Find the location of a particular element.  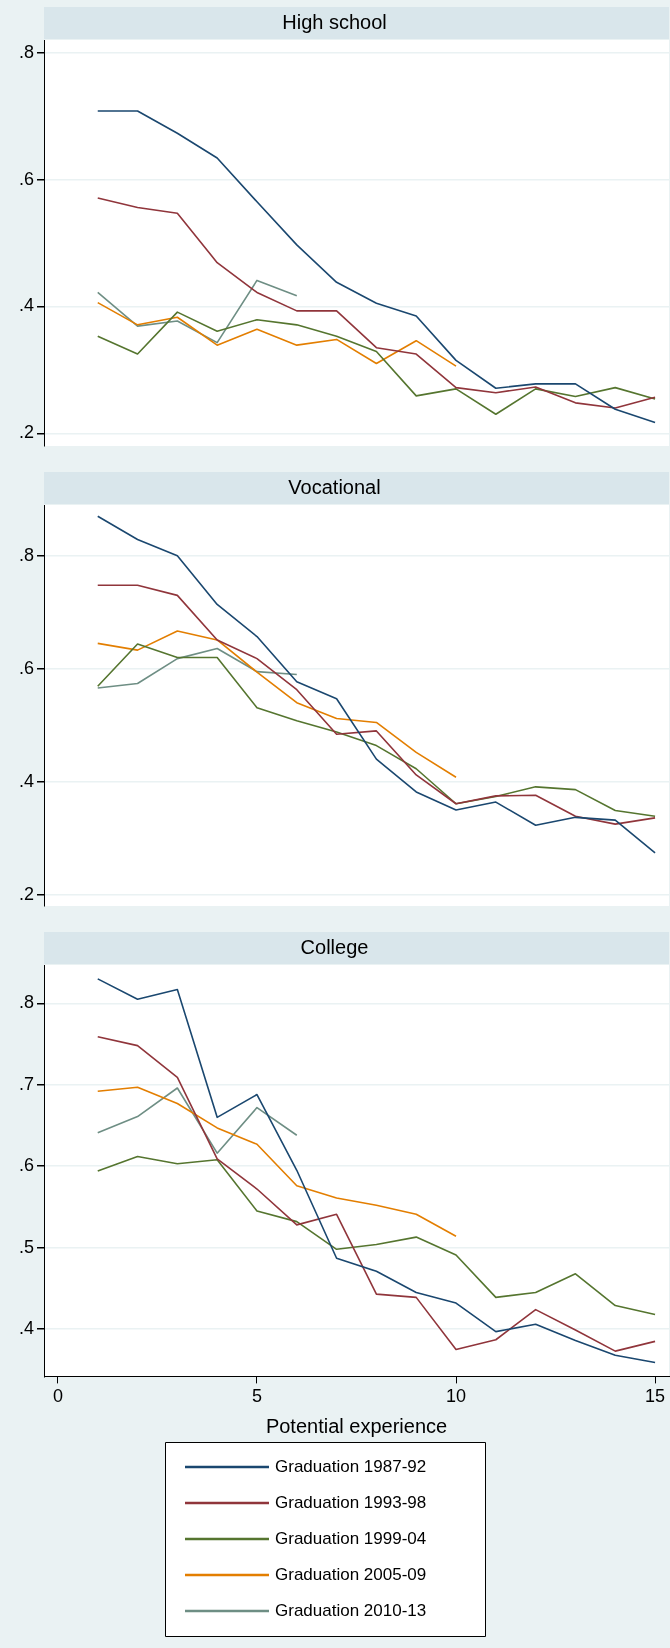

x-tick-label: 0 is located at coordinates (57, 1396).